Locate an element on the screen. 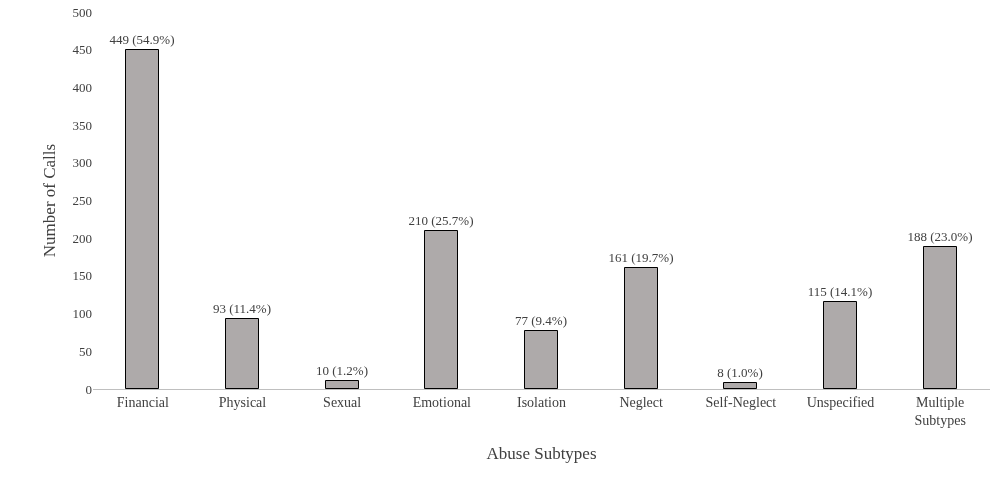 The image size is (1003, 487). y-tick-label: 100 is located at coordinates (82, 314).